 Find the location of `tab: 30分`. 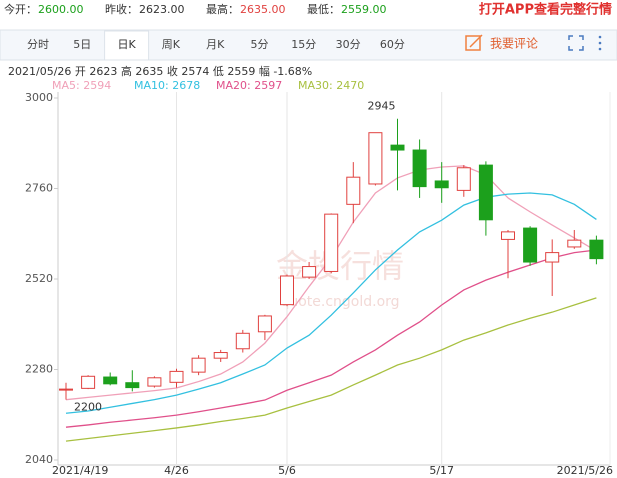

tab: 30分 is located at coordinates (348, 44).